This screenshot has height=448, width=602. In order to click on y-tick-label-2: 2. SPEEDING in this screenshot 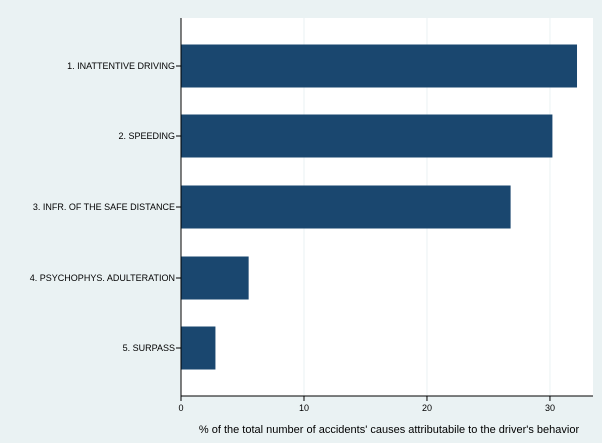, I will do `click(146, 136)`.